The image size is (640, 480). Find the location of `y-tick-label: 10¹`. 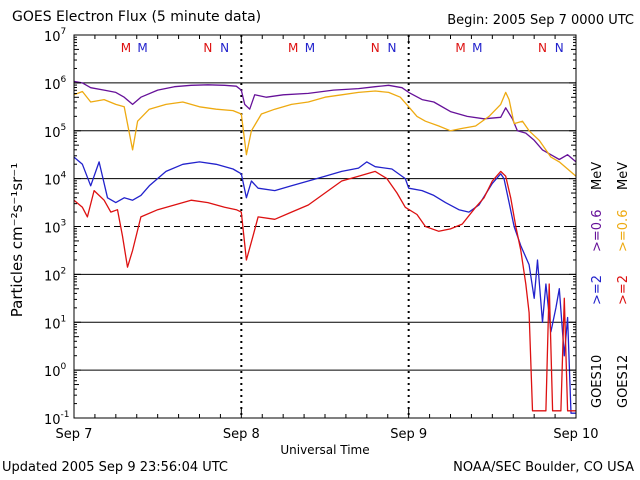

y-tick-label: 10¹ is located at coordinates (55, 323).